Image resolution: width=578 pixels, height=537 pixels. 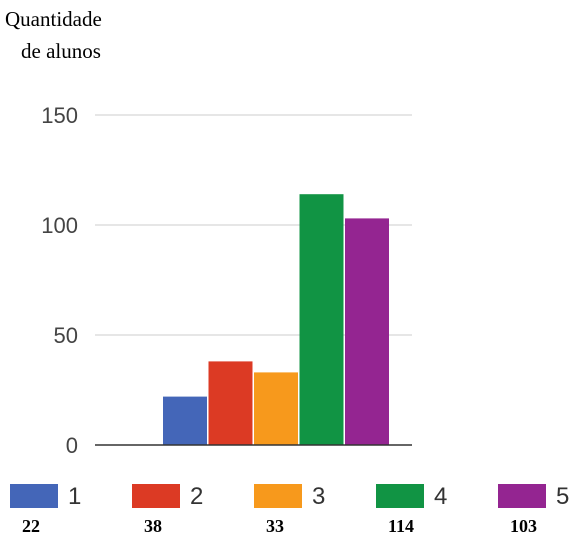 What do you see at coordinates (74, 496) in the screenshot?
I see `legend-label-1: 1` at bounding box center [74, 496].